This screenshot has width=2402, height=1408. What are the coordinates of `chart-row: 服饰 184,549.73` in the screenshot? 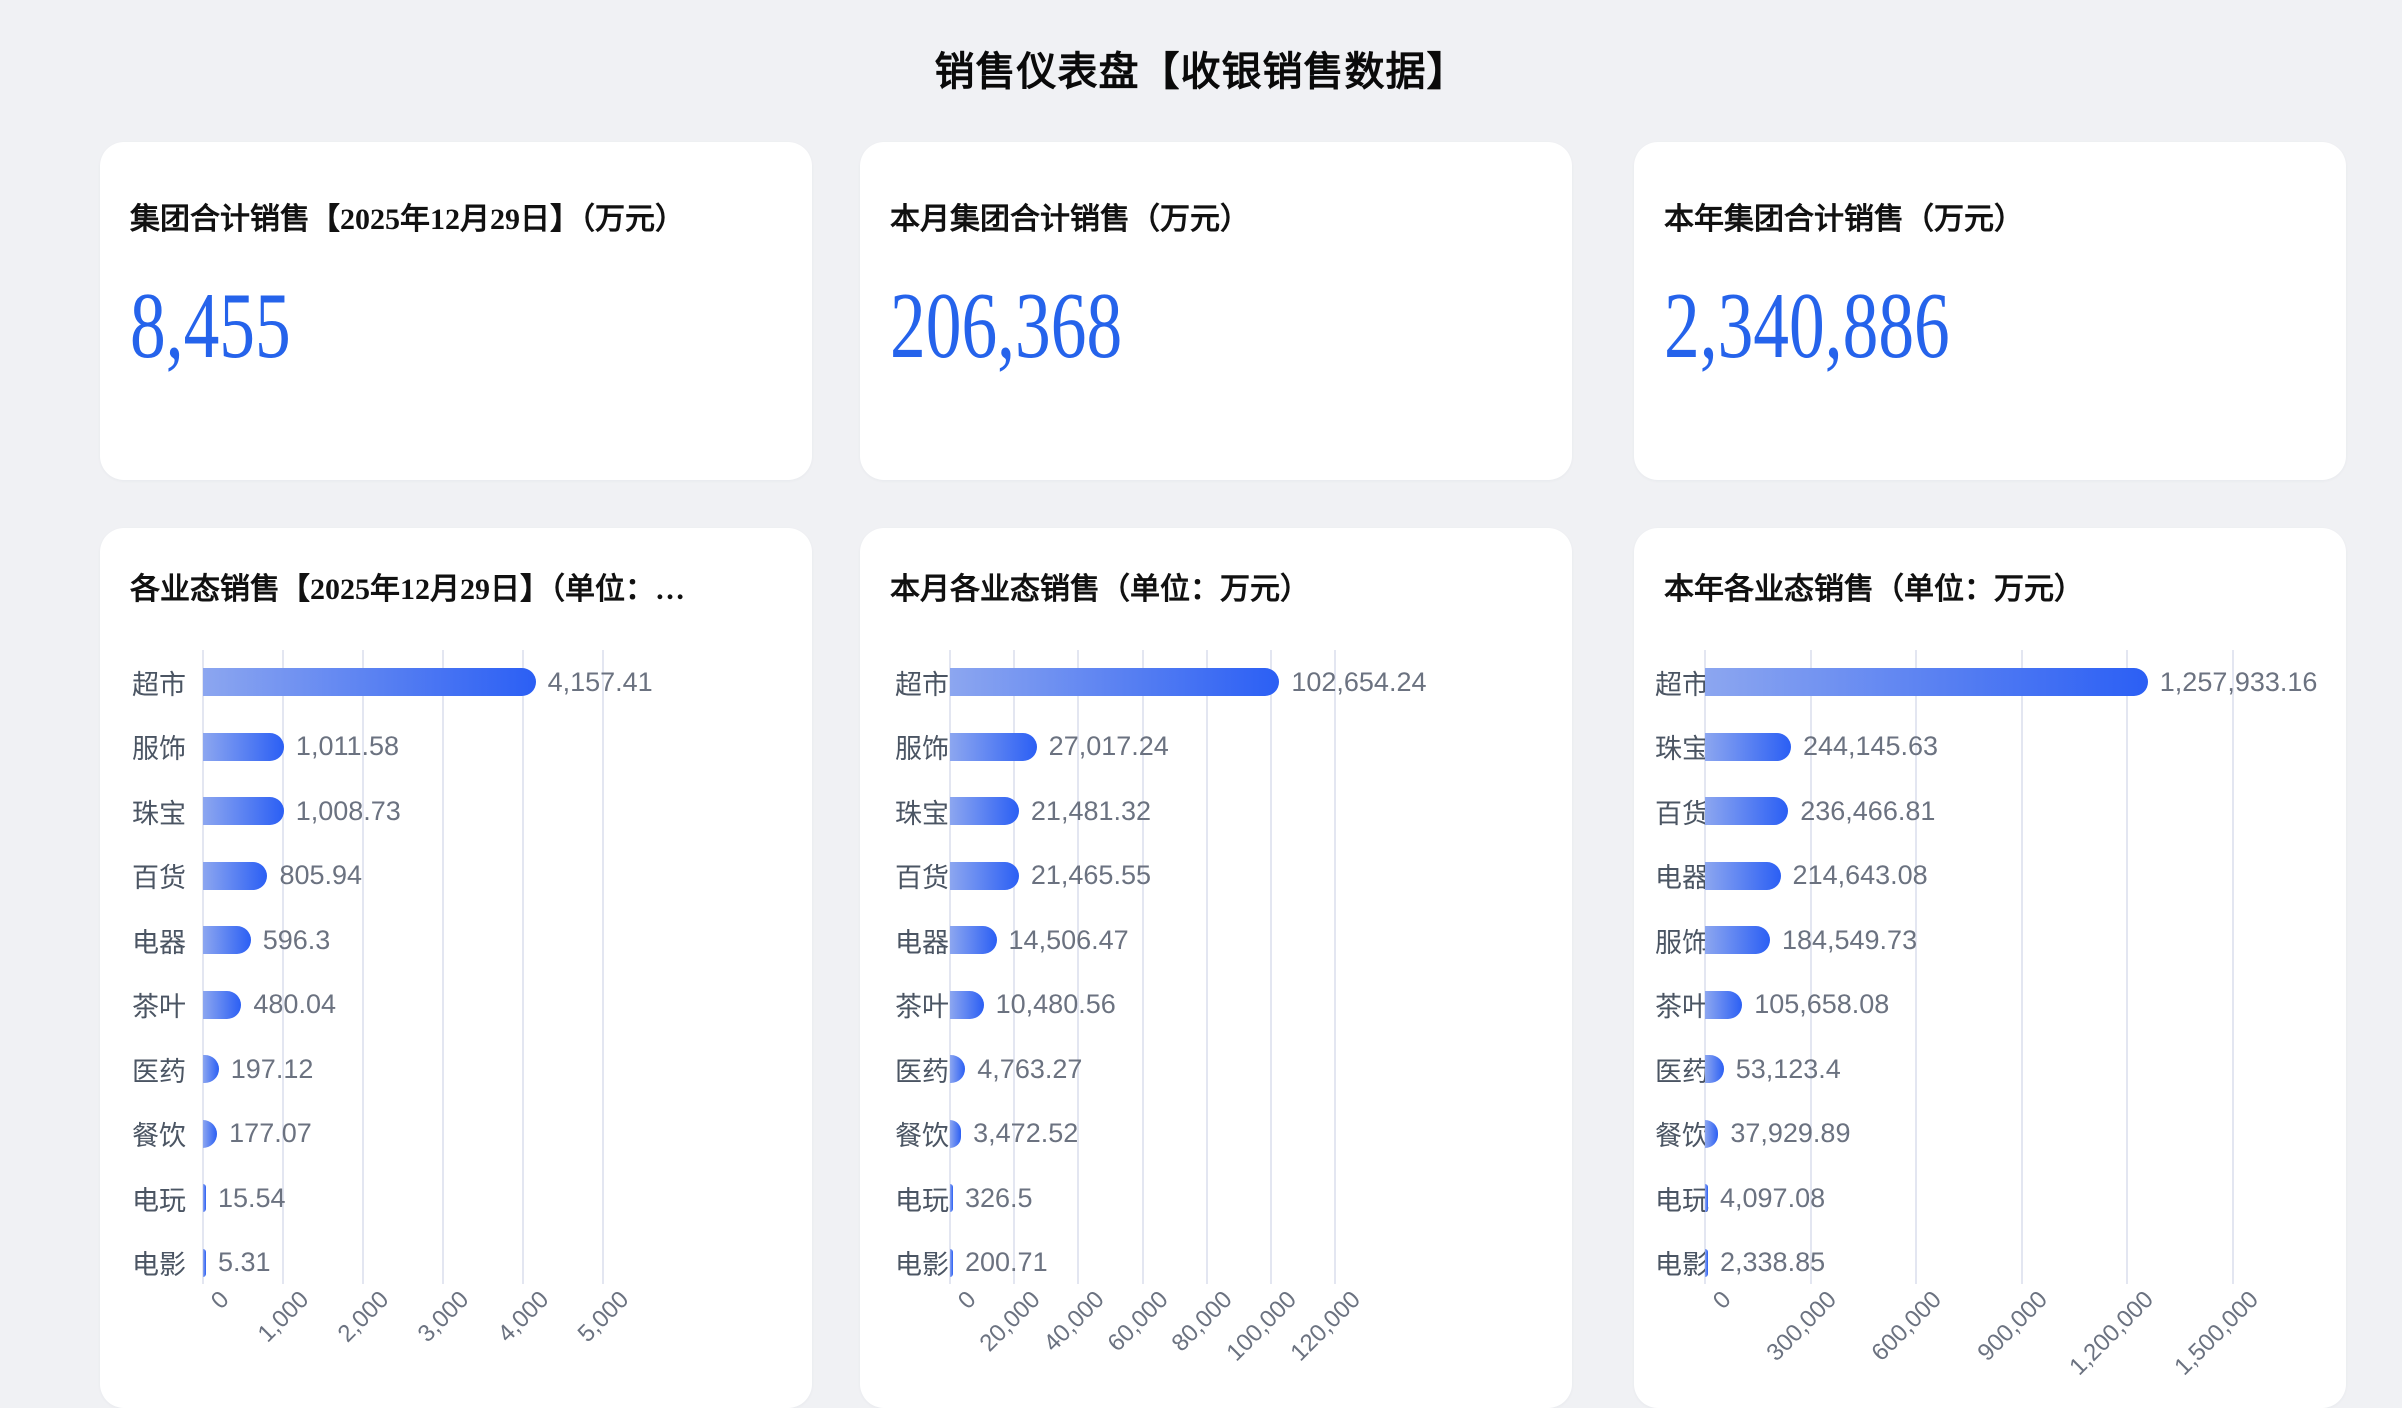 It's located at (1996, 940).